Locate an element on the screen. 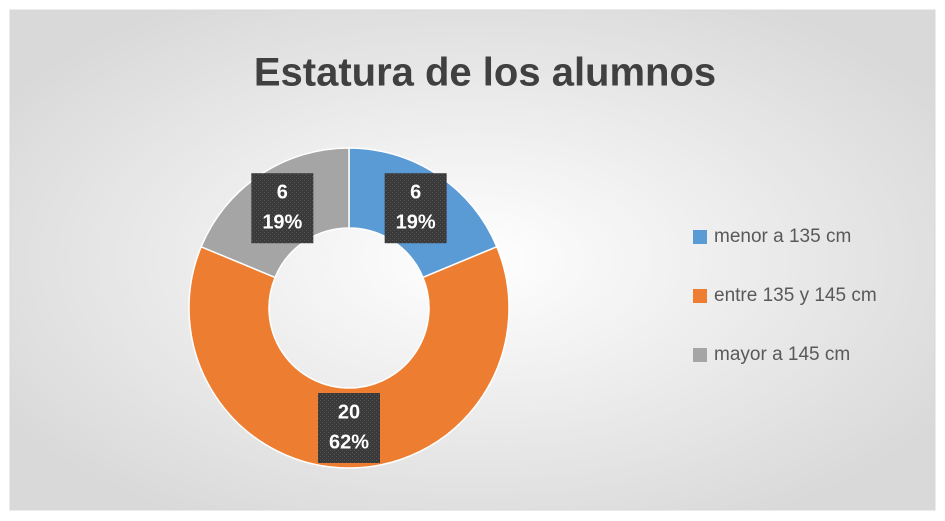 The image size is (945, 521). legend-label: mayor a 145 cm is located at coordinates (782, 354).